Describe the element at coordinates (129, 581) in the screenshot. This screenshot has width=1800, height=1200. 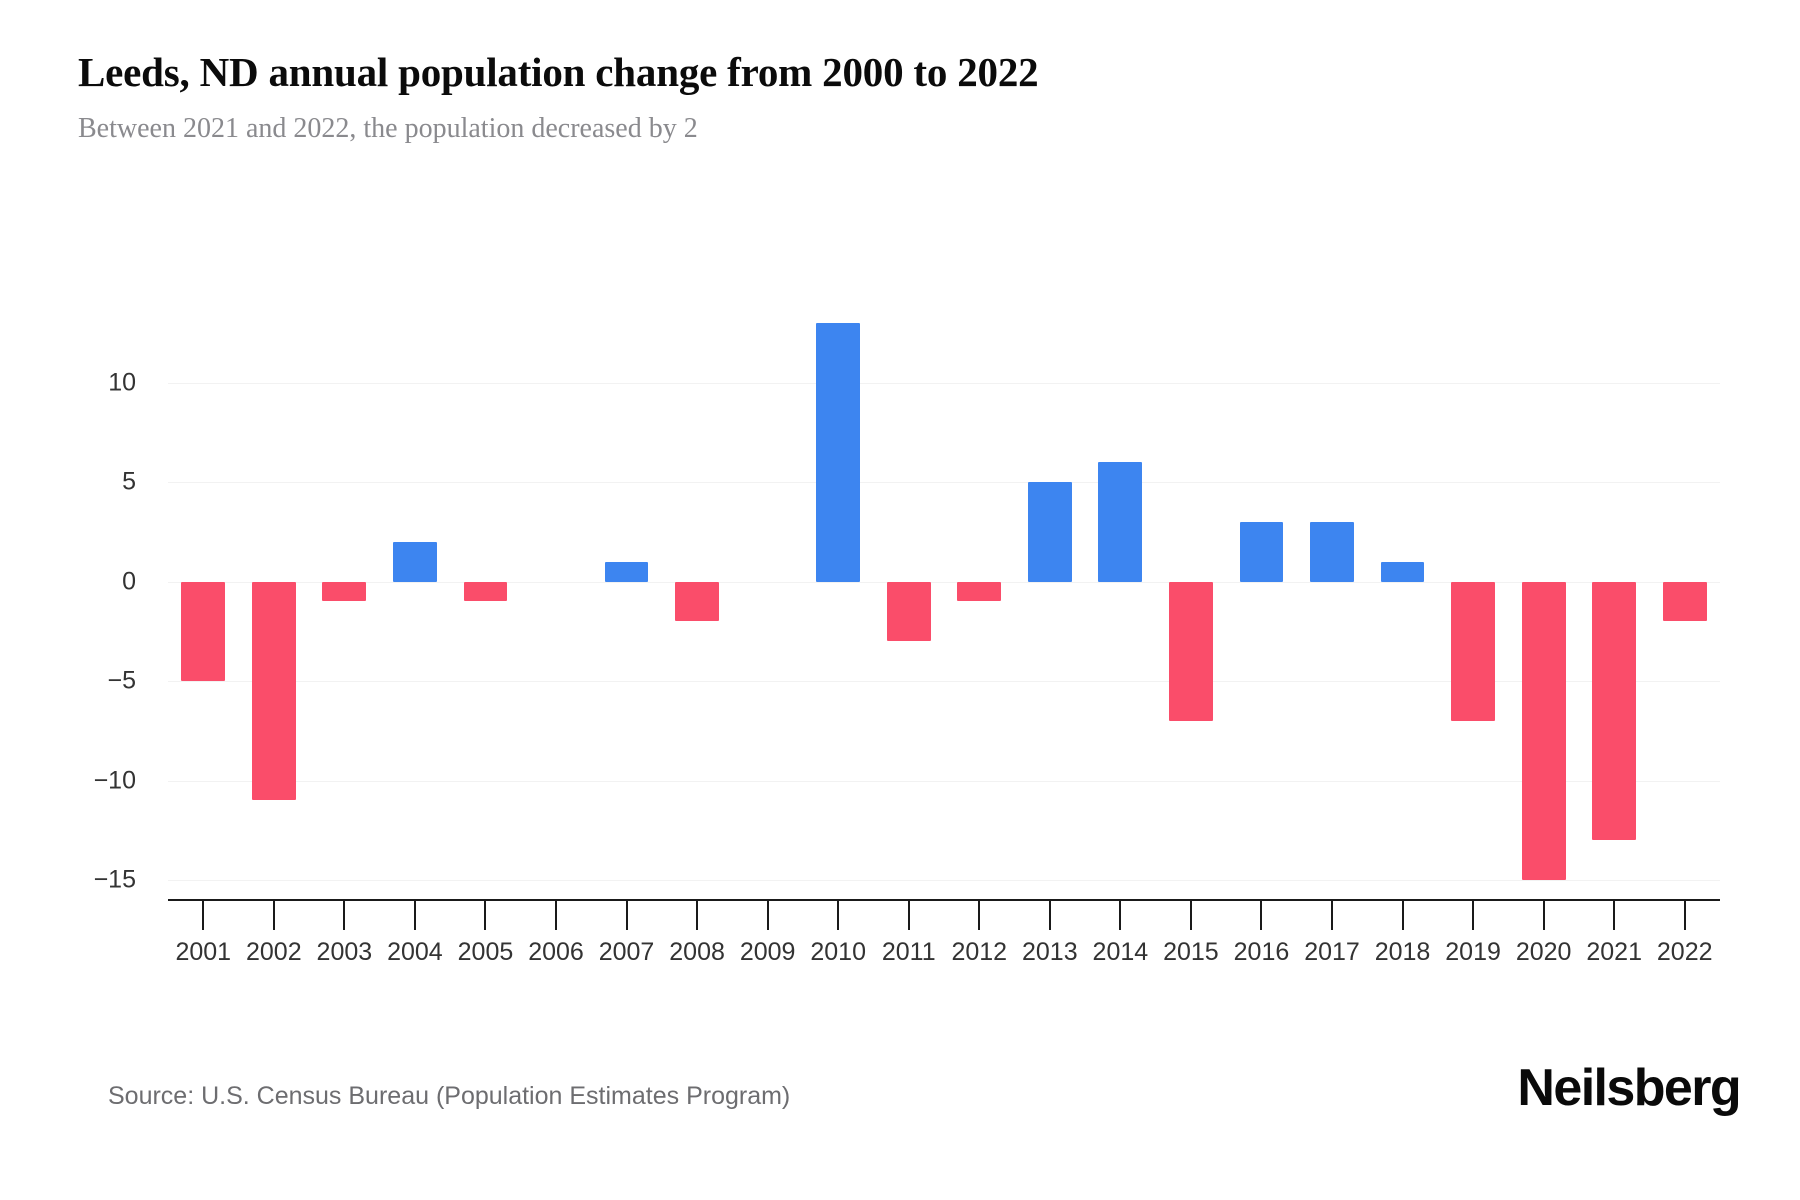
I see `y-axis-tick-label: 0` at that location.